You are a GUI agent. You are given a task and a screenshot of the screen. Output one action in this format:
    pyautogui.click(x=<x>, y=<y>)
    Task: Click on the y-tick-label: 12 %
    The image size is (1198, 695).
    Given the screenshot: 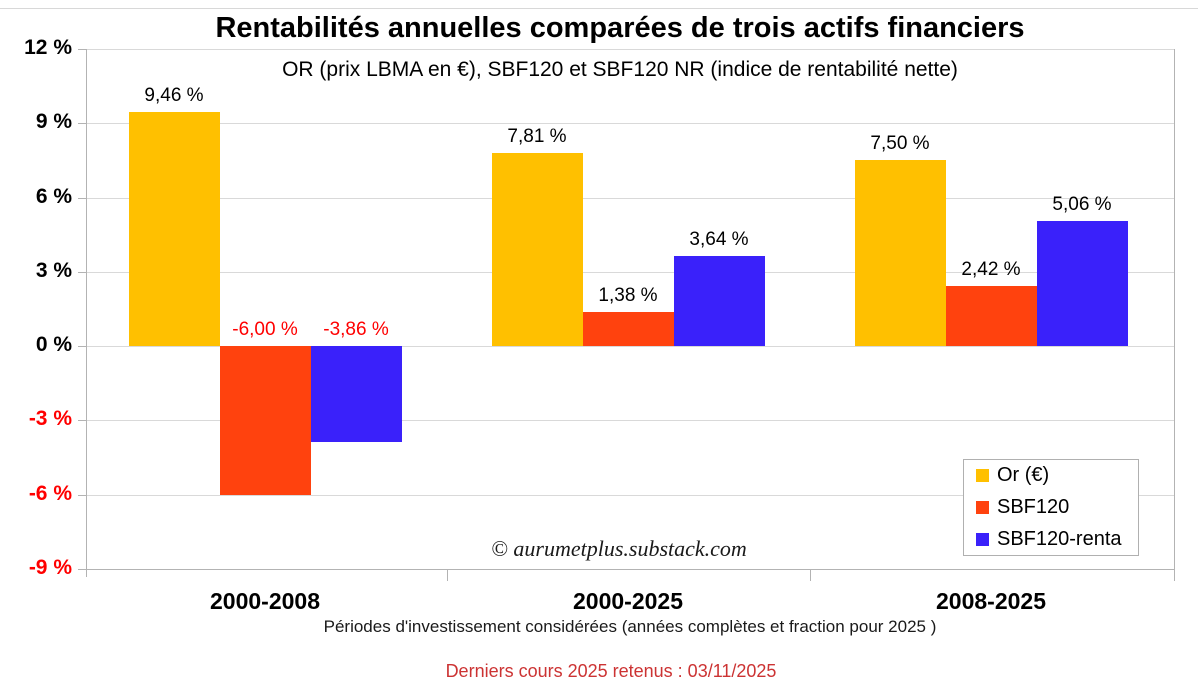 What is the action you would take?
    pyautogui.click(x=48, y=47)
    